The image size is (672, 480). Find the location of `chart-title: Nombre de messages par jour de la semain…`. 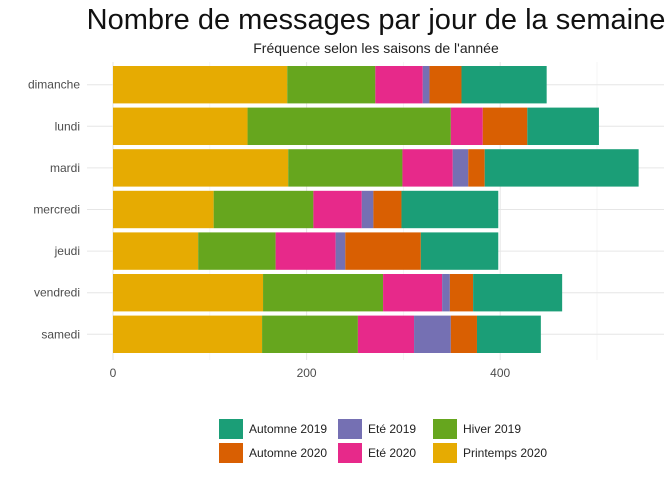

chart-title: Nombre de messages par jour de la semain… is located at coordinates (376, 20).